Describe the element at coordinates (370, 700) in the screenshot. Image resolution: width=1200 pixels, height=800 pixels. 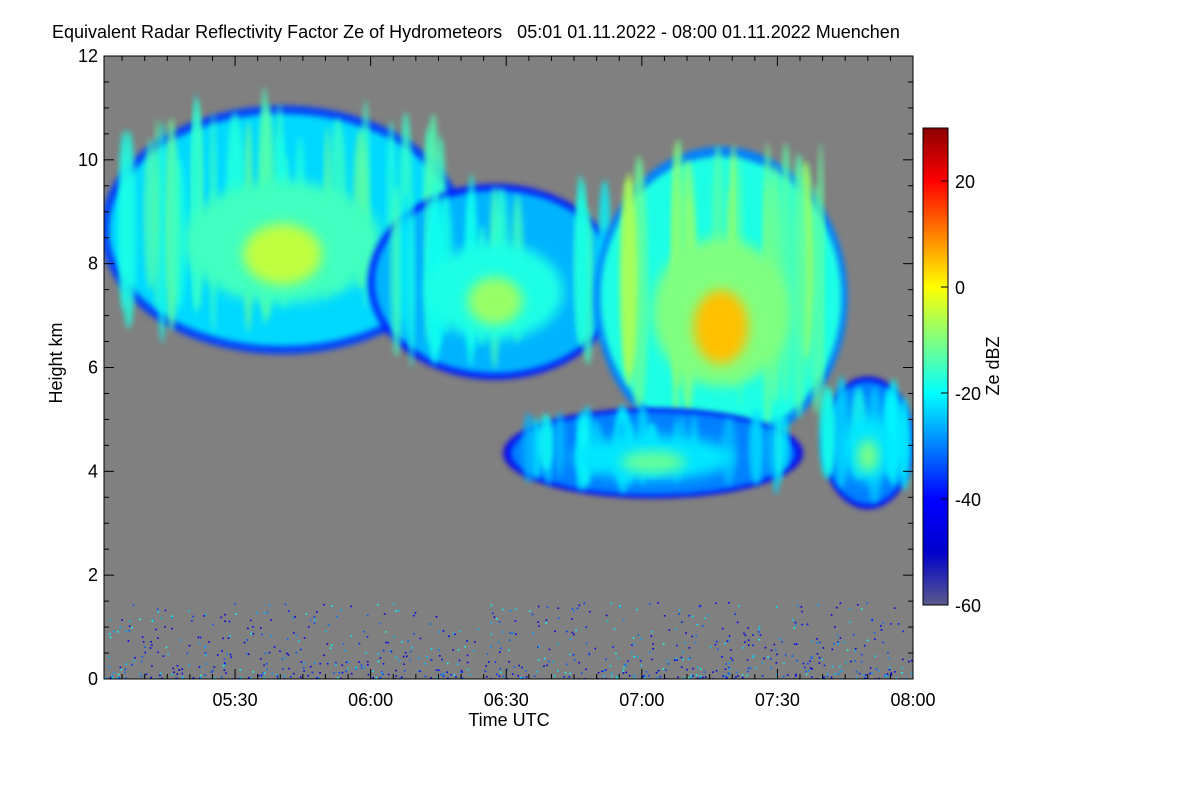
I see `x-tick-label: 06:00` at that location.